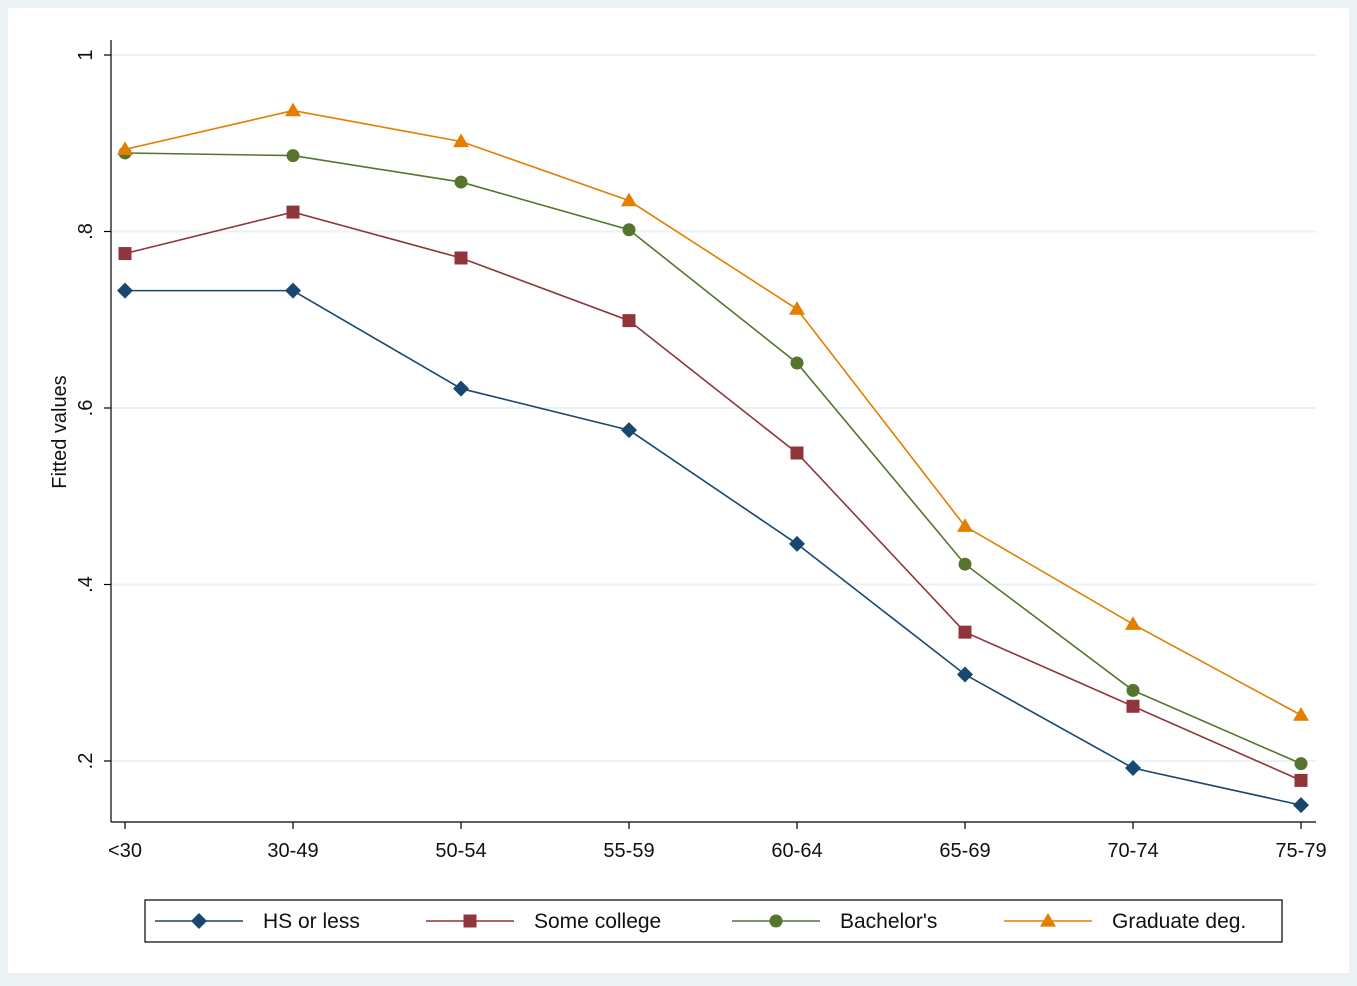 The height and width of the screenshot is (986, 1357). I want to click on x-tick-label: 70-74, so click(1132, 851).